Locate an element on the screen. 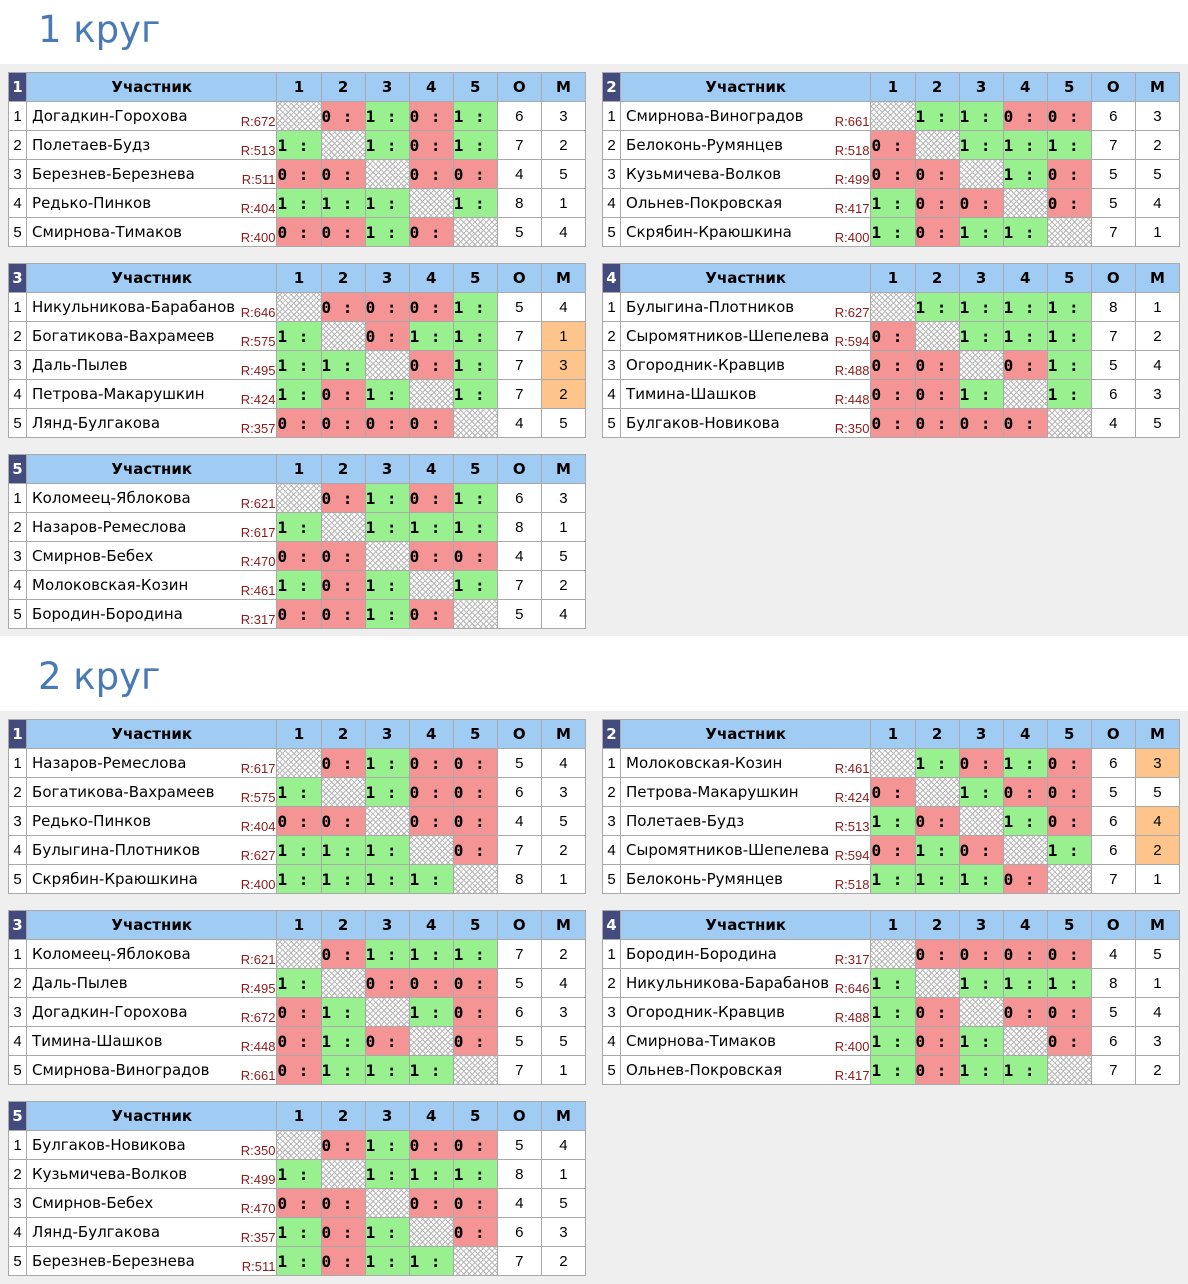 The height and width of the screenshot is (1284, 1188). header-row: 4 Участник 1 2 3 4 5 О М is located at coordinates (891, 278).